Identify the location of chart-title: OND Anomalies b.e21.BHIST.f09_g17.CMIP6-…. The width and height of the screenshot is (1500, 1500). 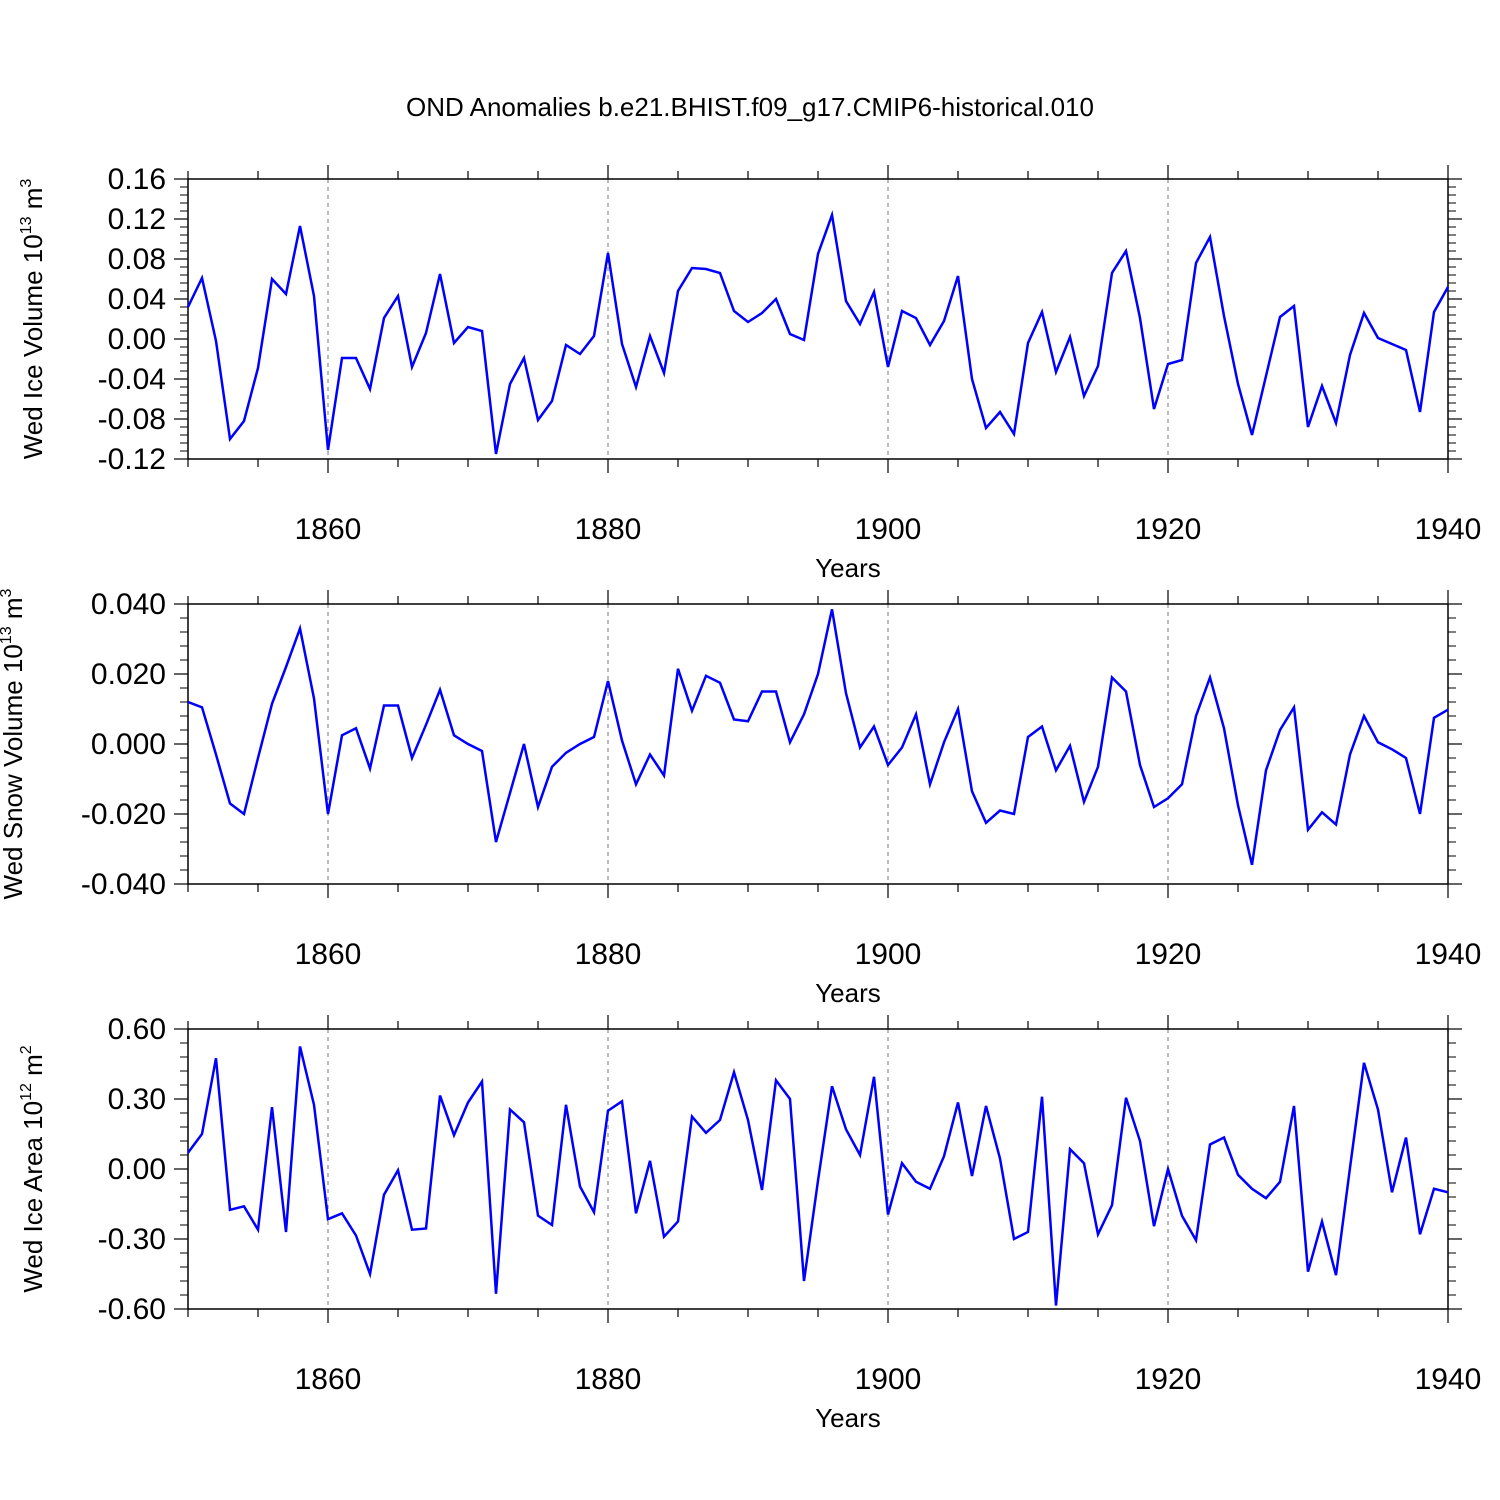
(750, 107).